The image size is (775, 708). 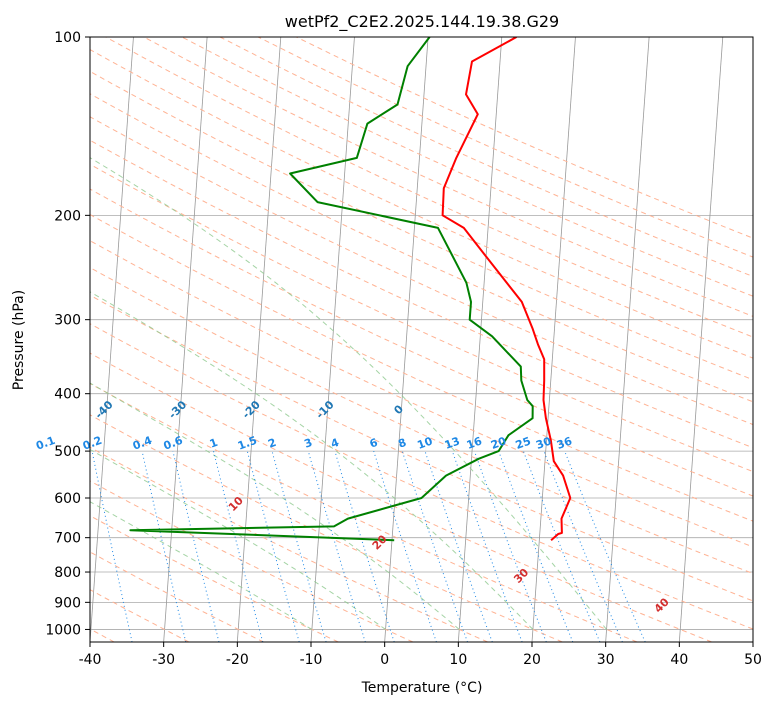 What do you see at coordinates (311, 660) in the screenshot?
I see `x-tick-label: -10` at bounding box center [311, 660].